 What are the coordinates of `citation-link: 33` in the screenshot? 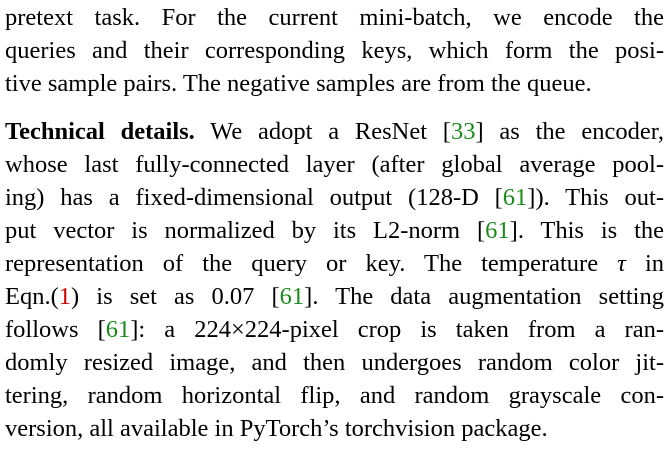 It's located at (463, 131).